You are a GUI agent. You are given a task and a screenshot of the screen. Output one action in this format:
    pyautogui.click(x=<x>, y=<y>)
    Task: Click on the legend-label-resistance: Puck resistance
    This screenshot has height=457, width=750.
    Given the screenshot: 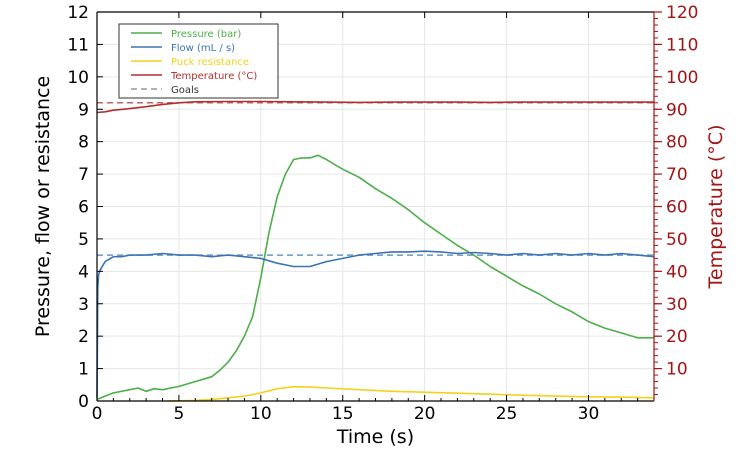 What is the action you would take?
    pyautogui.click(x=210, y=62)
    